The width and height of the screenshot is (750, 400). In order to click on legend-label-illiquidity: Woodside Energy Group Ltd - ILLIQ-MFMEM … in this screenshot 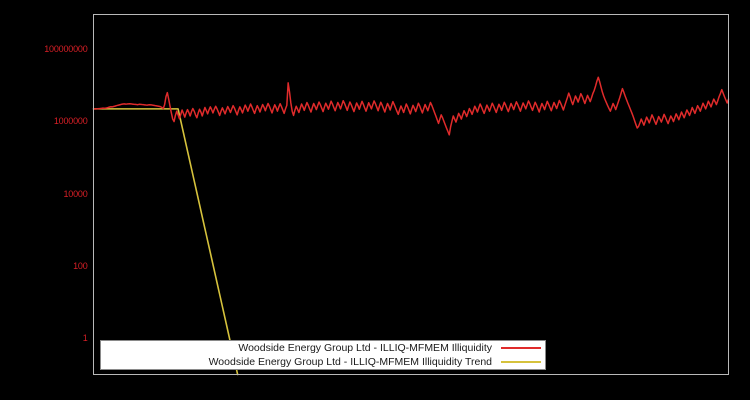, I will do `click(365, 348)`.